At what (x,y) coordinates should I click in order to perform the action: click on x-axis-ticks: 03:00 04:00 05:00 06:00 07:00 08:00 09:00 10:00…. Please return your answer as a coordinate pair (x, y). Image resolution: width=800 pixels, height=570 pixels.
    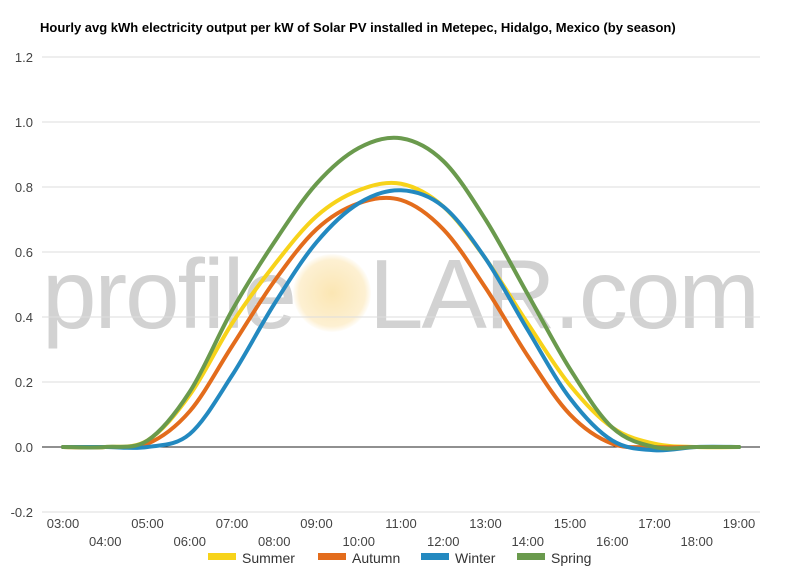
    Looking at the image, I should click on (401, 532).